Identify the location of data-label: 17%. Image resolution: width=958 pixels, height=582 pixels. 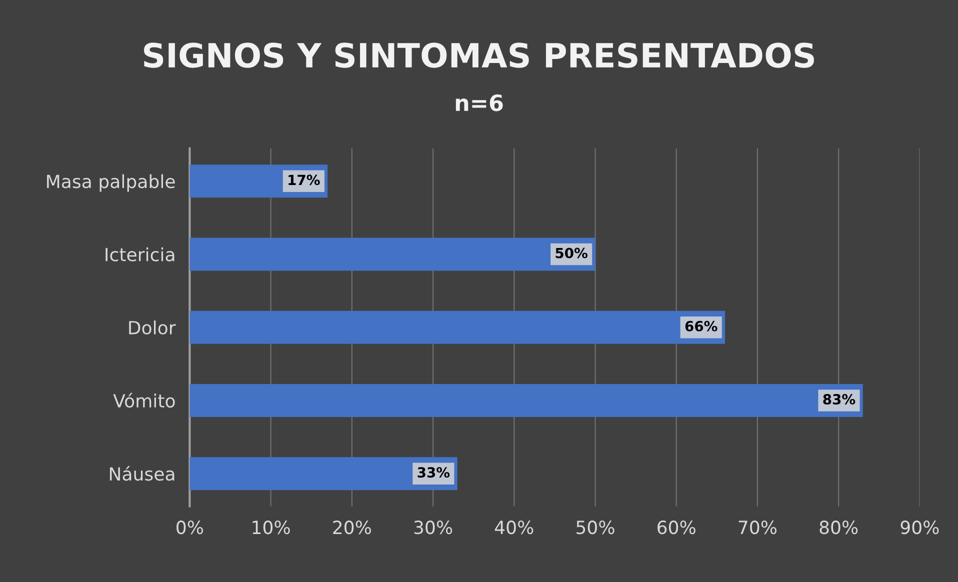
(304, 180).